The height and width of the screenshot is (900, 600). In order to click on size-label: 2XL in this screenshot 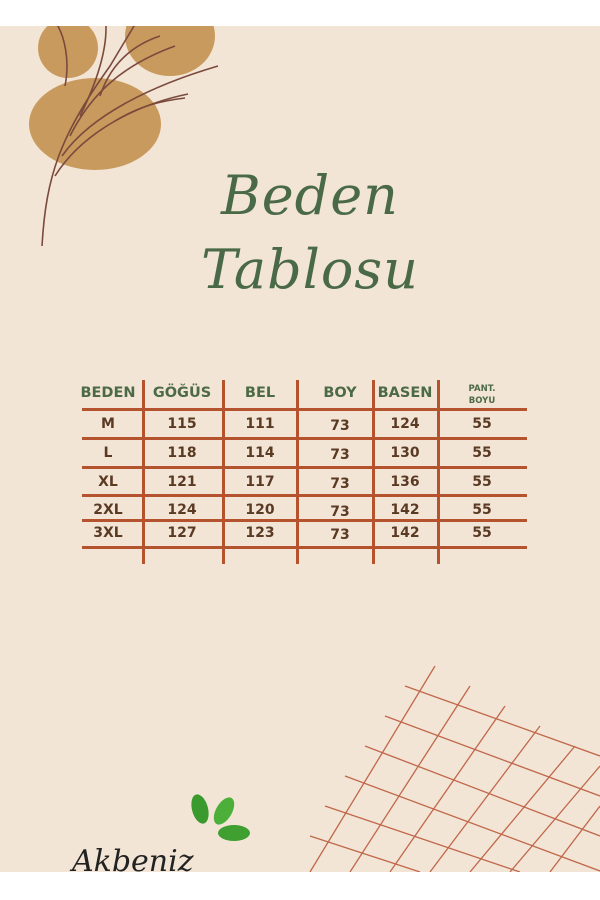, I will do `click(108, 510)`.